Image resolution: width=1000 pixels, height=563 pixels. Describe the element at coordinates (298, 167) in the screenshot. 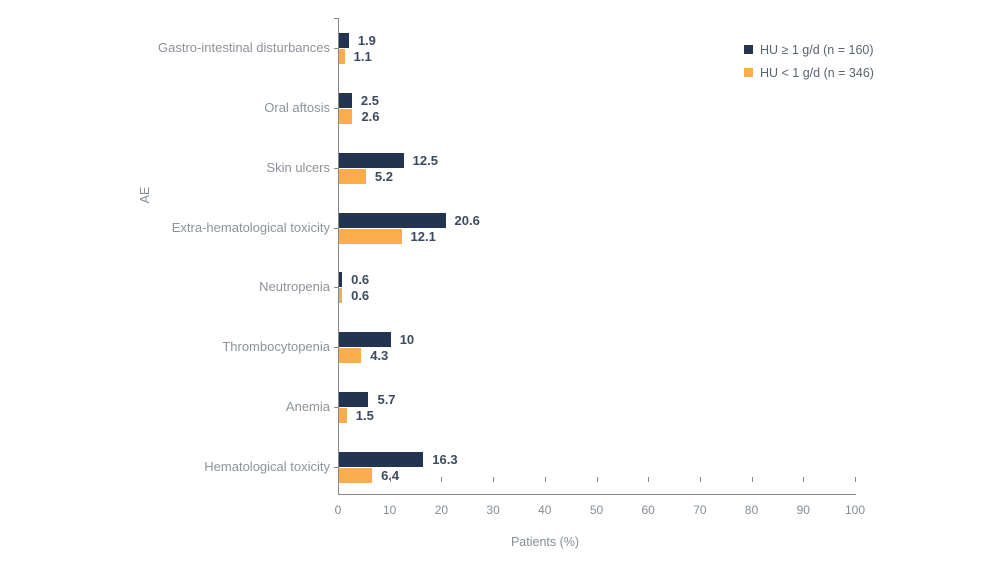

I see `category-label: Skin ulcers` at that location.